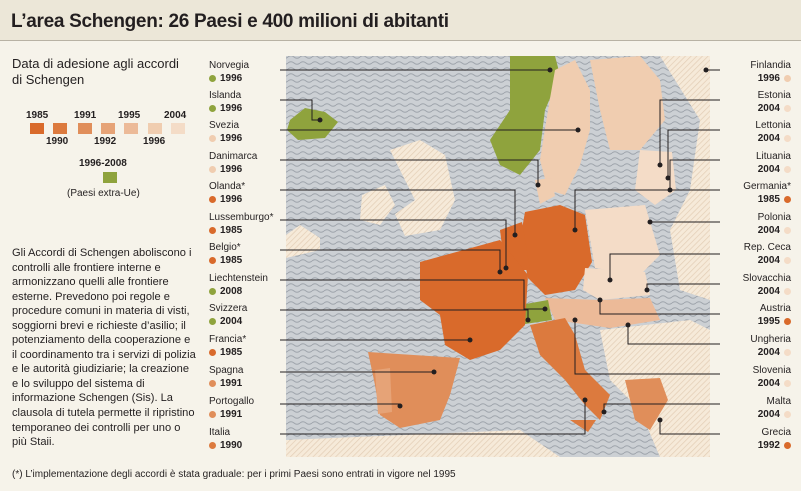  What do you see at coordinates (238, 285) in the screenshot?
I see `country-label-liechtenstein: Liechtenstein 2008` at bounding box center [238, 285].